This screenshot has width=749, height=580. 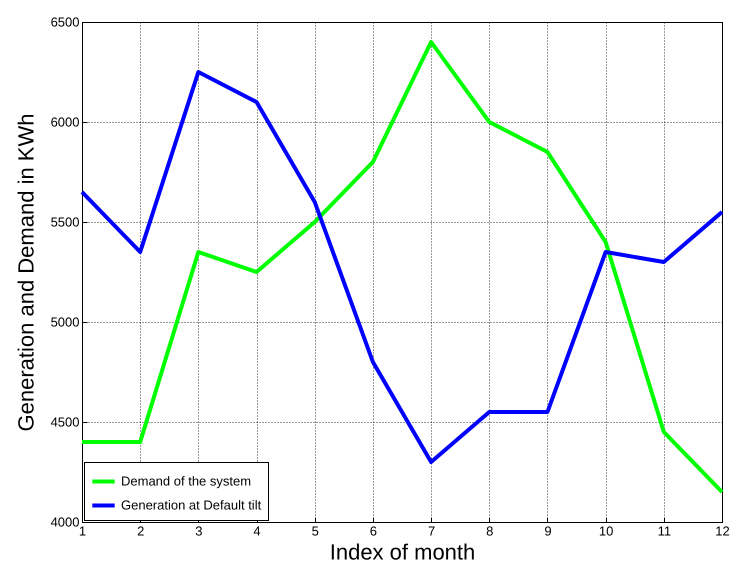 What do you see at coordinates (140, 531) in the screenshot?
I see `x-tick-label: 2` at bounding box center [140, 531].